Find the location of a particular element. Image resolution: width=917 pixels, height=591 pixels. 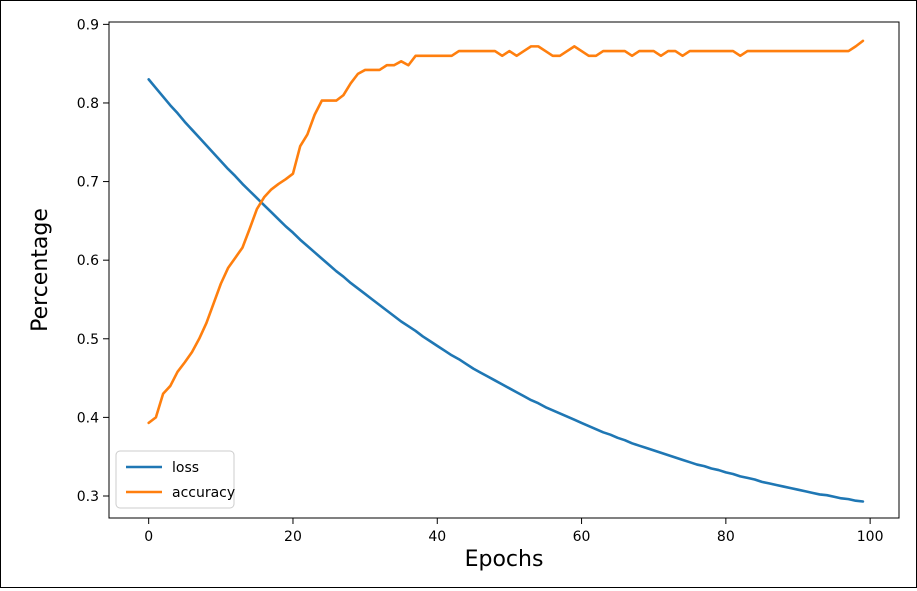

y-tick-label: 0.4 is located at coordinates (88, 418).